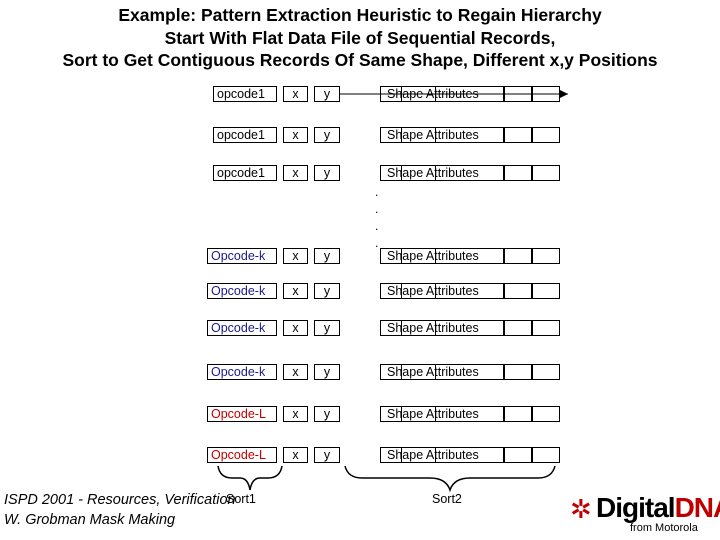  Describe the element at coordinates (658, 507) in the screenshot. I see `logo-brand: DigitalDNA` at that location.